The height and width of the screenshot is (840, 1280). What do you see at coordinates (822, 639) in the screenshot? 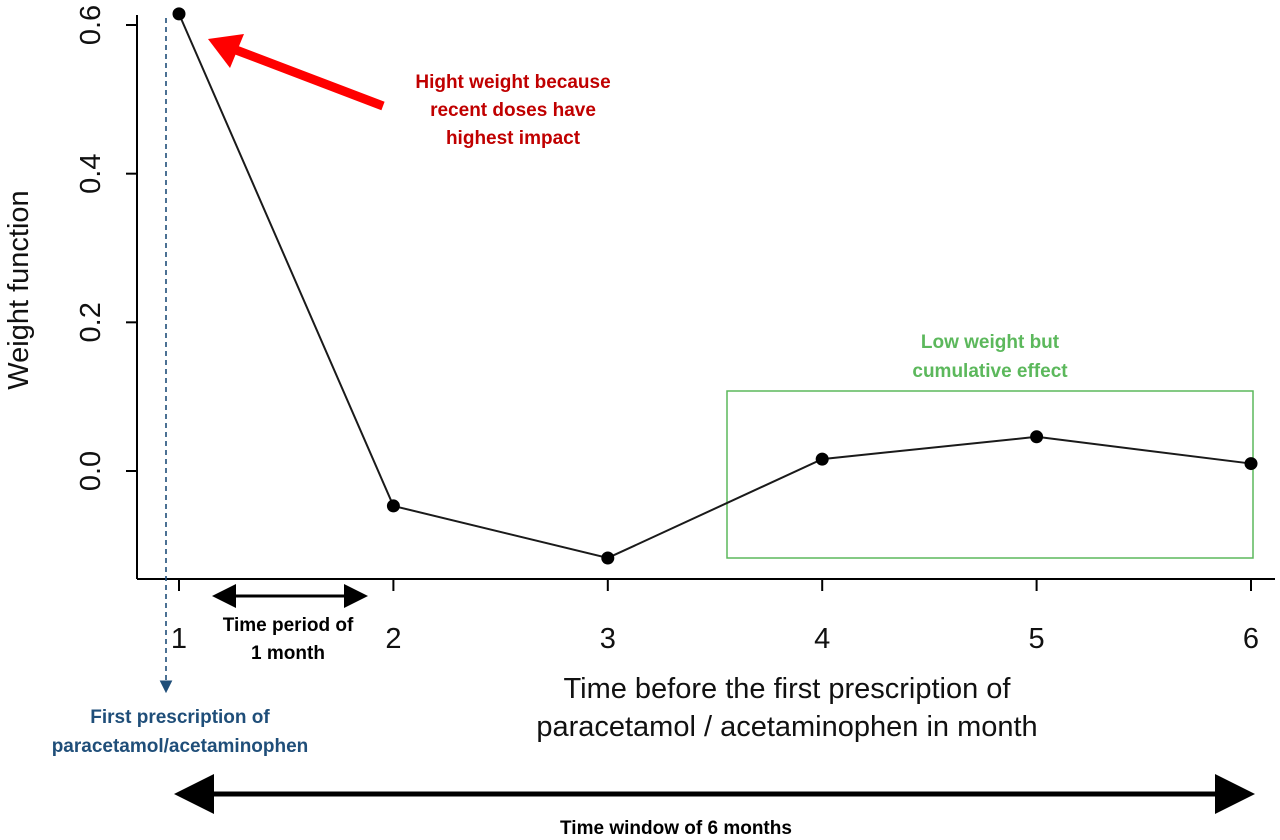
I see `x-tick-label: 4` at bounding box center [822, 639].